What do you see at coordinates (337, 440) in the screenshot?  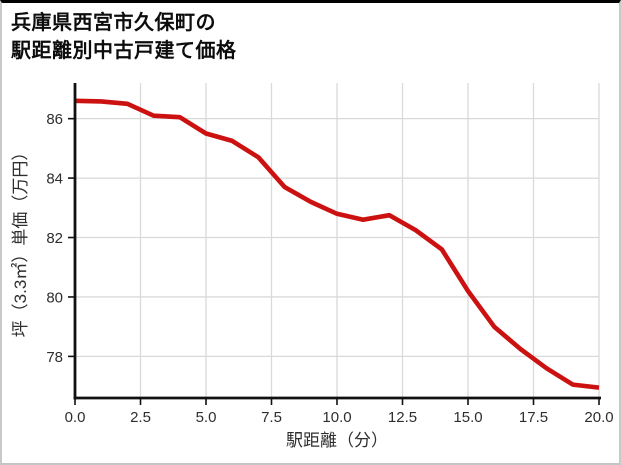 I see `x-axis-title: 駅距離（分）` at bounding box center [337, 440].